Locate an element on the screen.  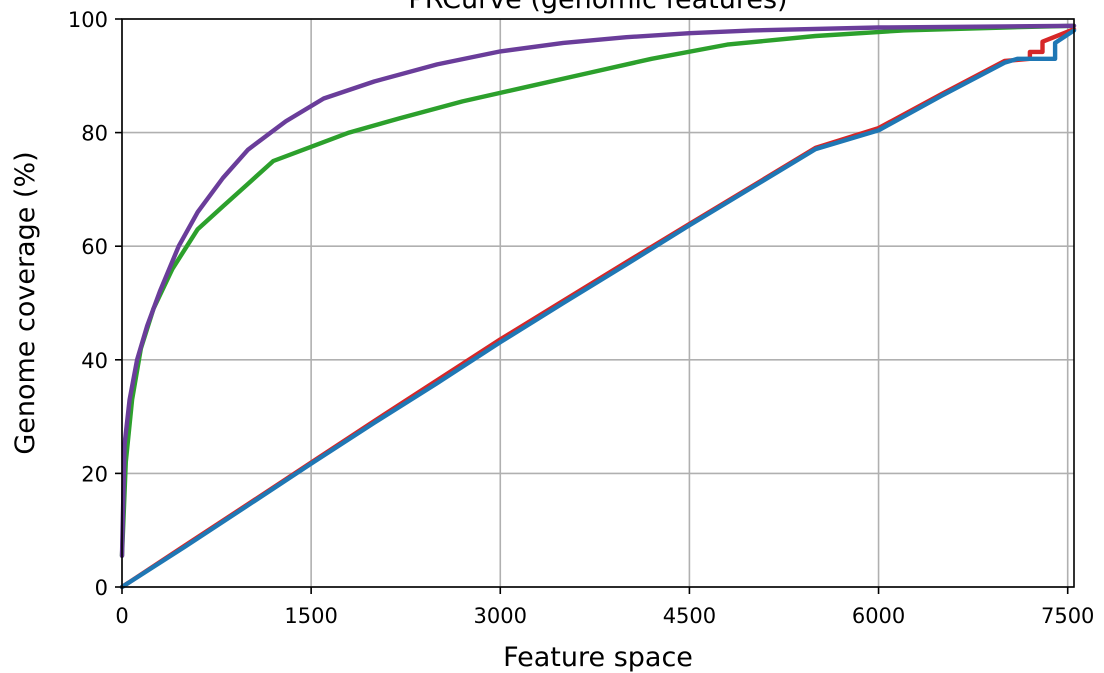
x-tick-label: 7500 is located at coordinates (1067, 616).